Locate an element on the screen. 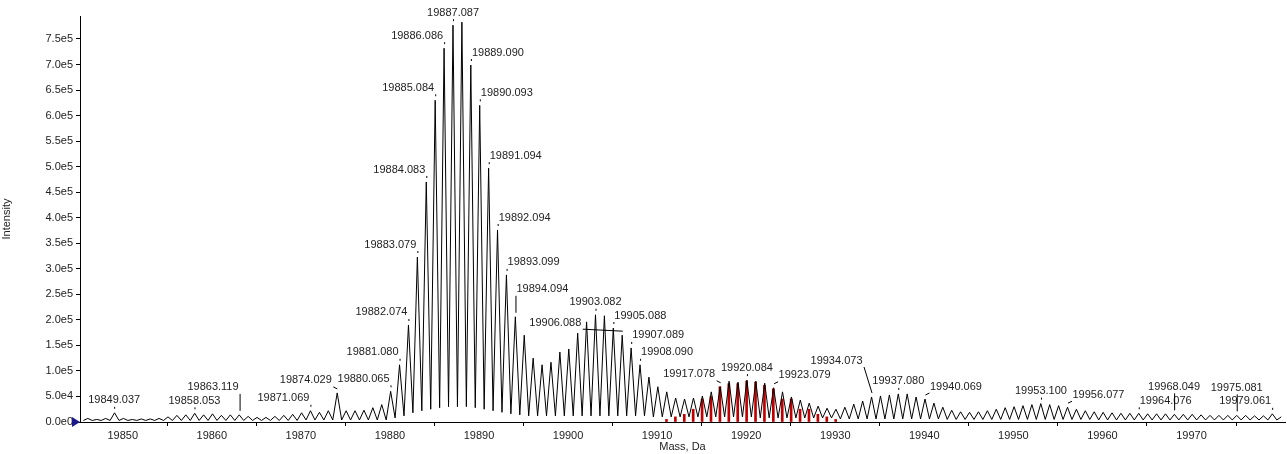 This screenshot has width=1287, height=454. y-tick-label: 3.5e5 is located at coordinates (59, 242).